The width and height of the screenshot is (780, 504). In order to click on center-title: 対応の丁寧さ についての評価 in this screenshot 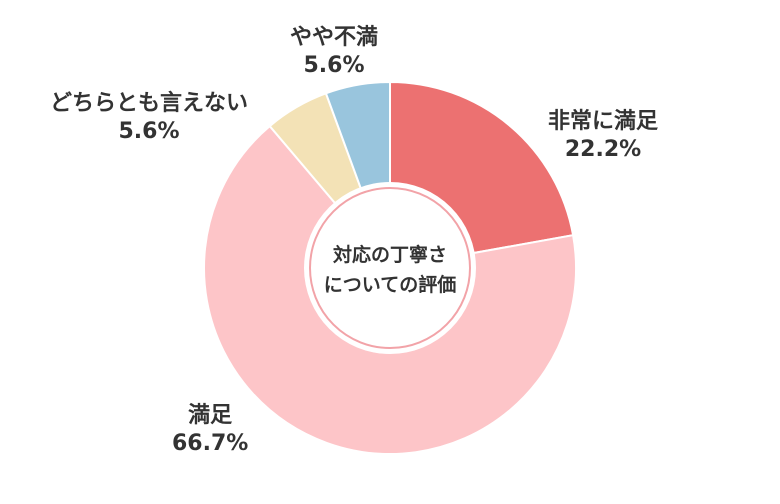, I will do `click(390, 270)`.